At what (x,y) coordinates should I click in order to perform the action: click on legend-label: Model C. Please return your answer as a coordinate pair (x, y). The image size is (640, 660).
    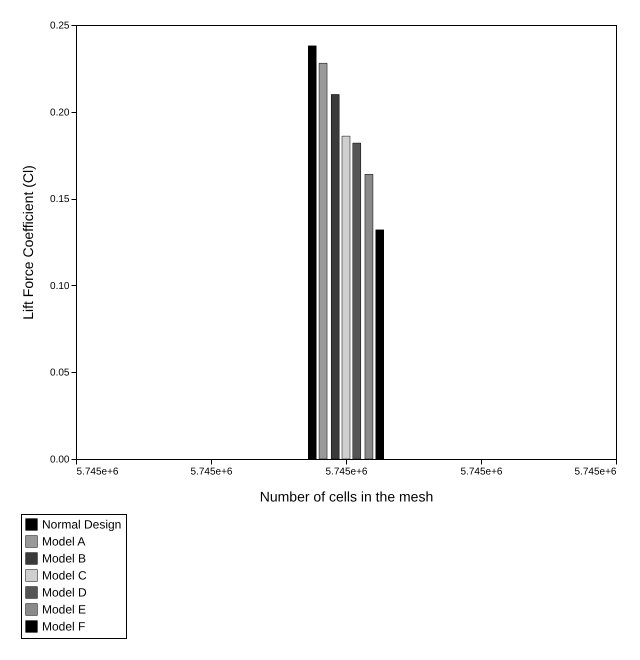
    Looking at the image, I should click on (65, 575).